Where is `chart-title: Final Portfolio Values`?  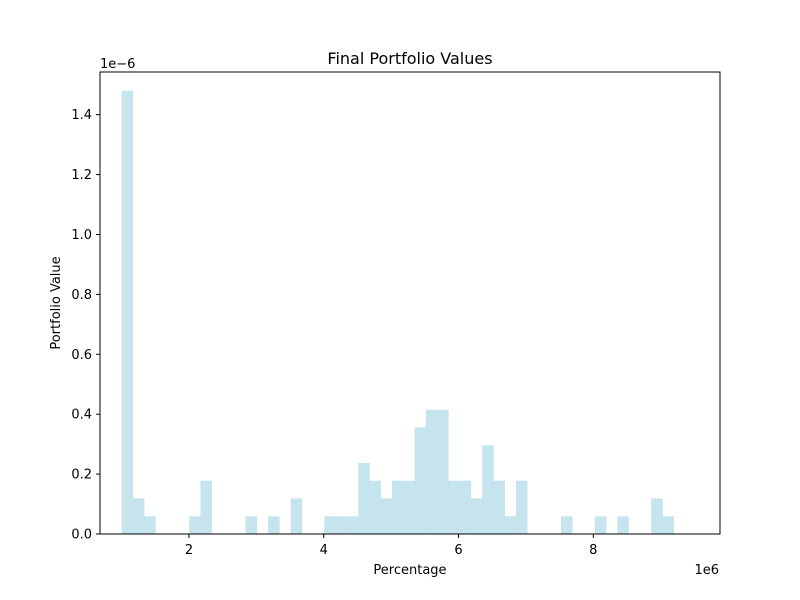
chart-title: Final Portfolio Values is located at coordinates (409, 58).